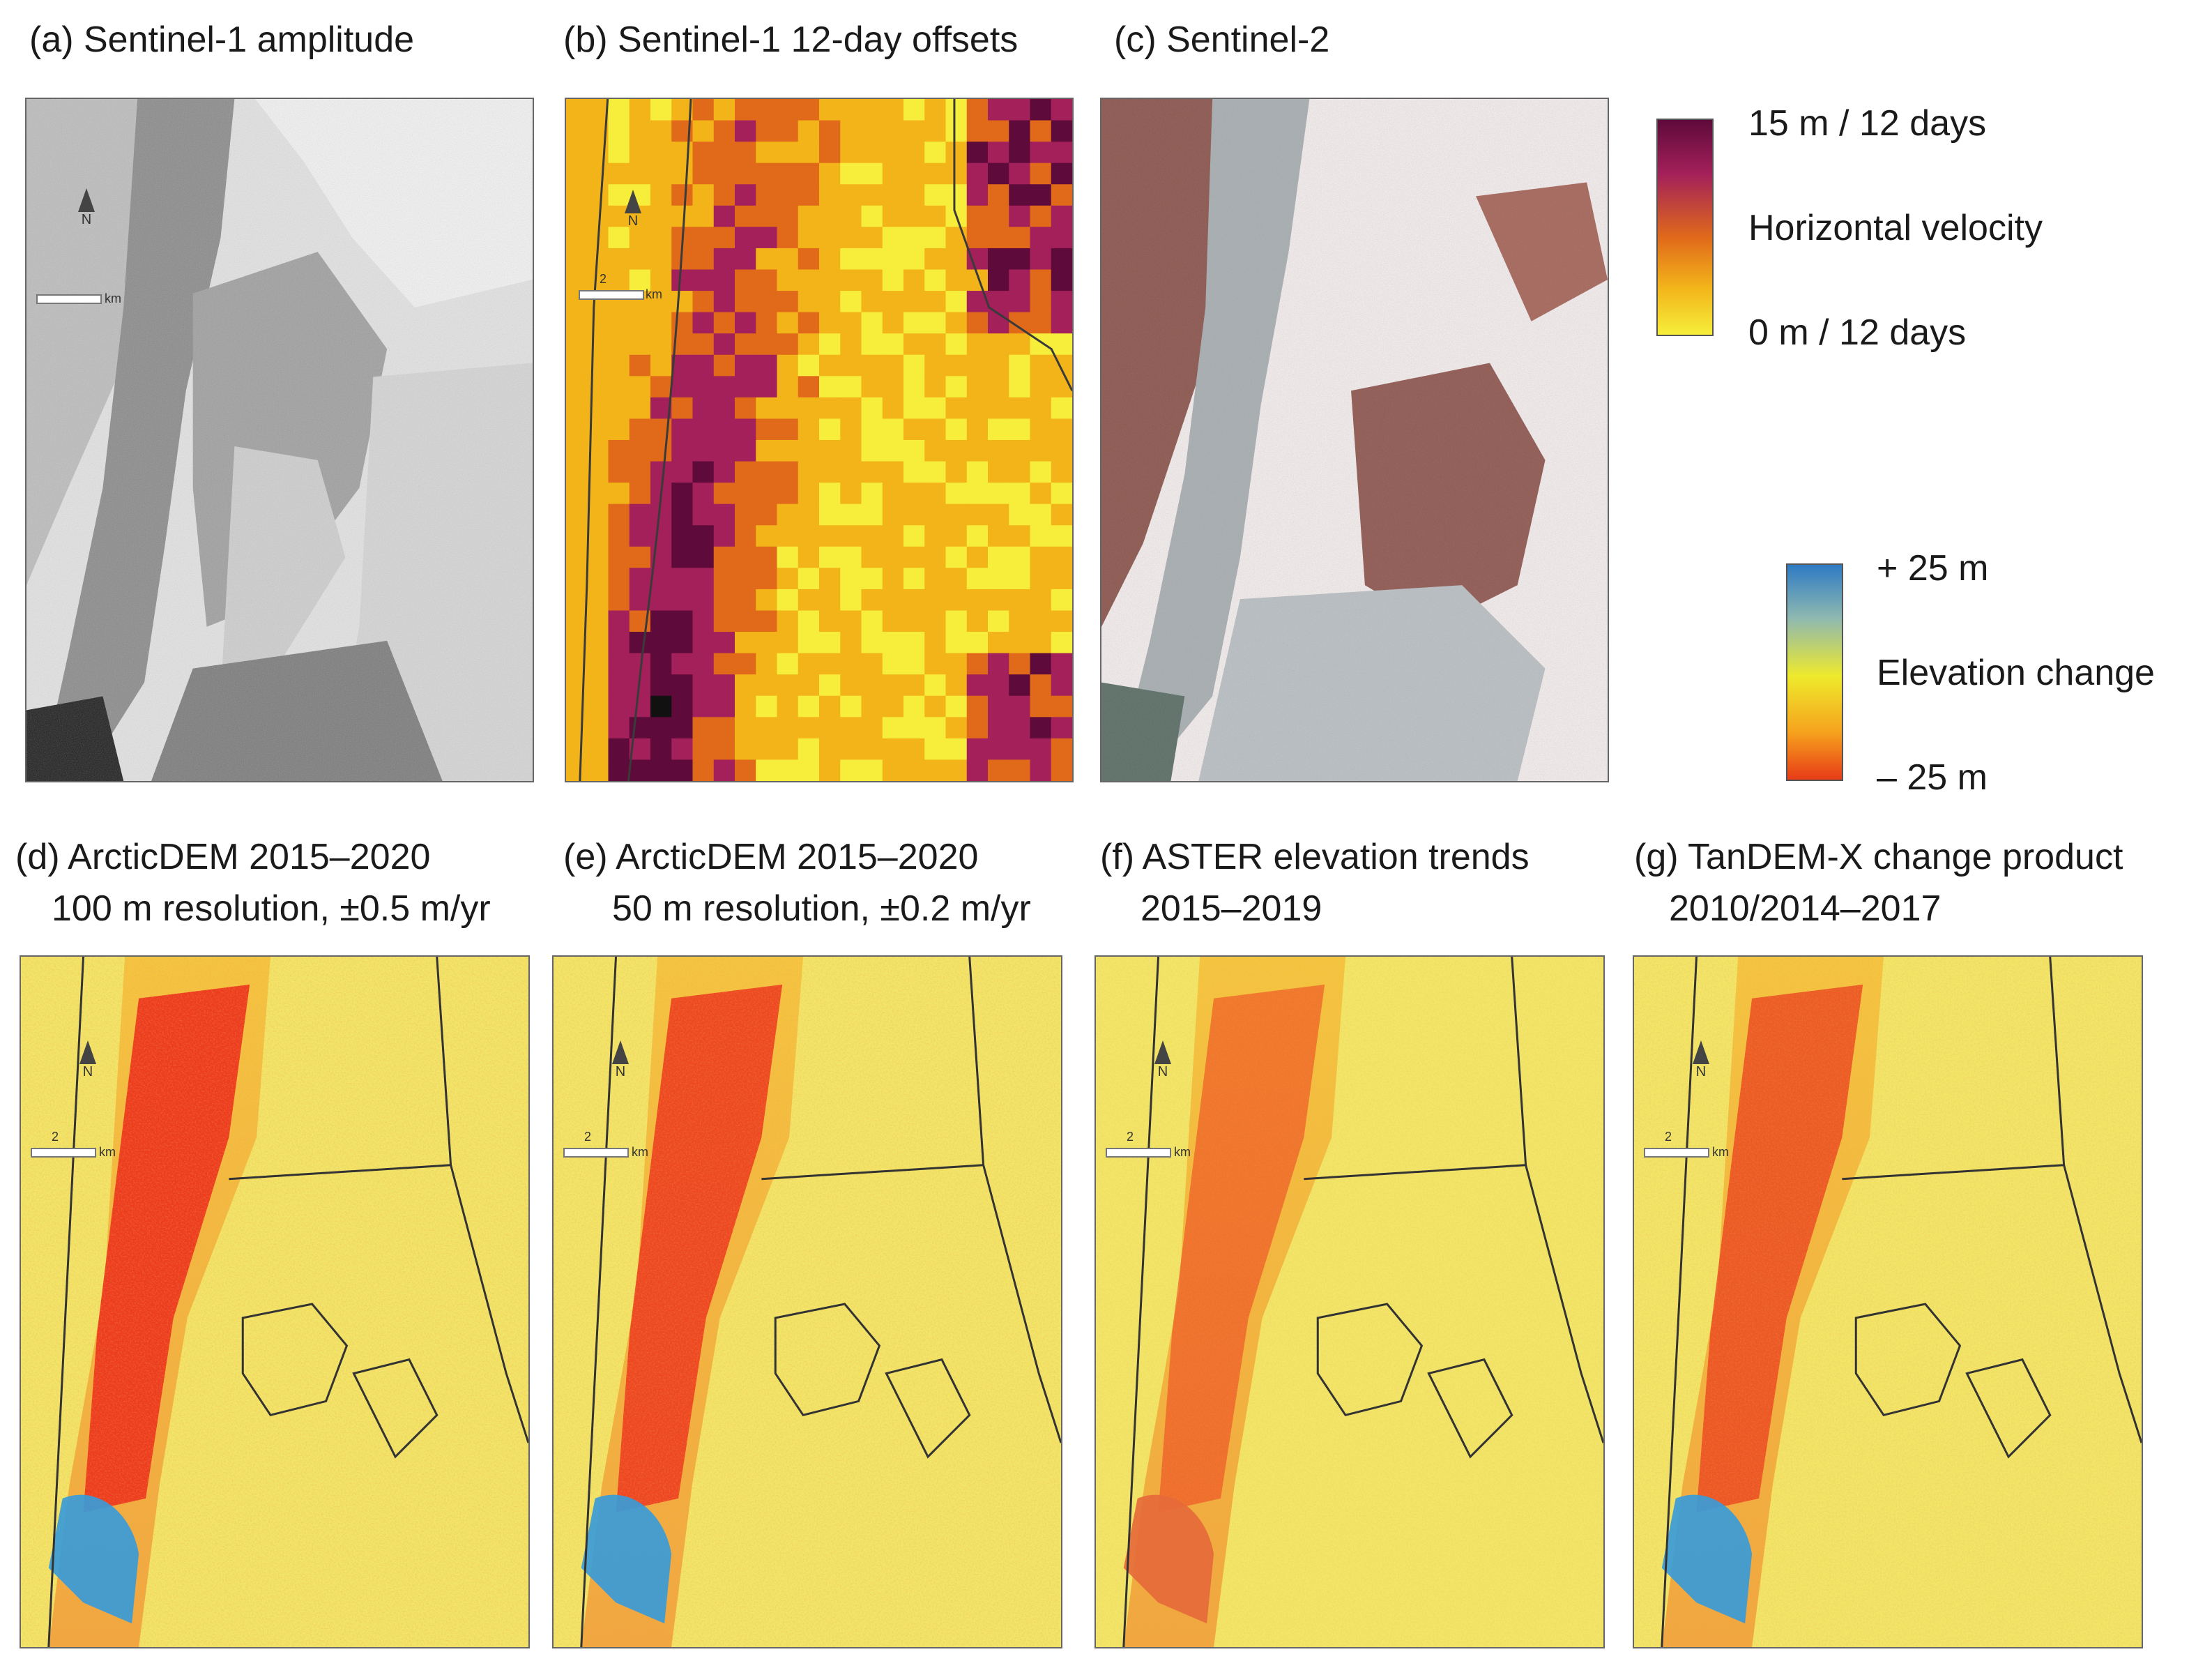 This screenshot has width=2212, height=1668. Describe the element at coordinates (1933, 568) in the screenshot. I see `elevation-legend-max: + 25 m` at that location.